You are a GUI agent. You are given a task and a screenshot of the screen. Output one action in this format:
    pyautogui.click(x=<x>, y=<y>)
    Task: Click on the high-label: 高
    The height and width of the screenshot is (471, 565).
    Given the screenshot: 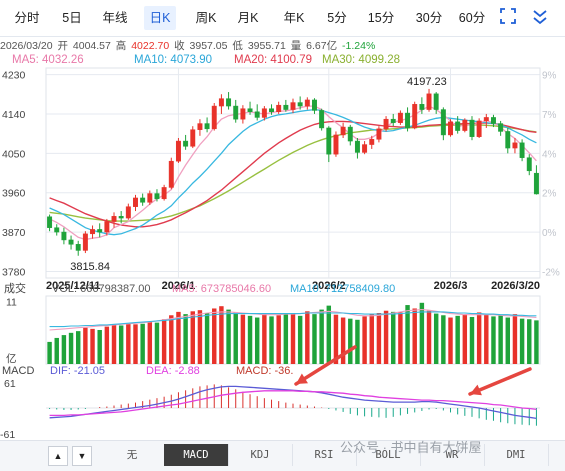 What is the action you would take?
    pyautogui.click(x=121, y=46)
    